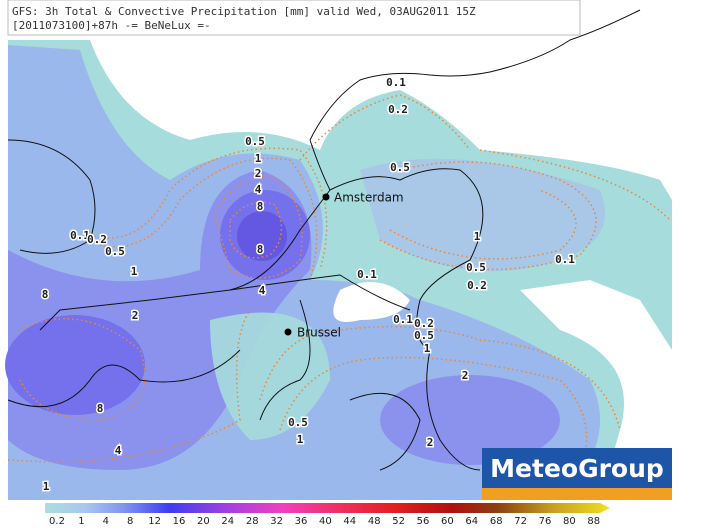 Image resolution: width=725 pixels, height=528 pixels. I want to click on colorbar-label: 56, so click(423, 521).